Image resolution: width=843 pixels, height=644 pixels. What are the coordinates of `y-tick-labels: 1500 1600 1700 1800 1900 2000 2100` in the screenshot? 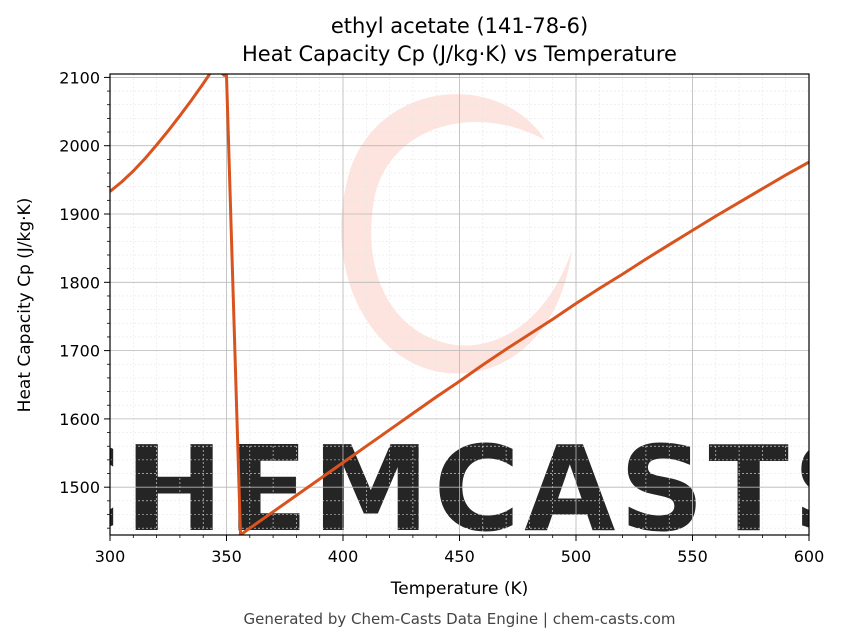 It's located at (79, 282).